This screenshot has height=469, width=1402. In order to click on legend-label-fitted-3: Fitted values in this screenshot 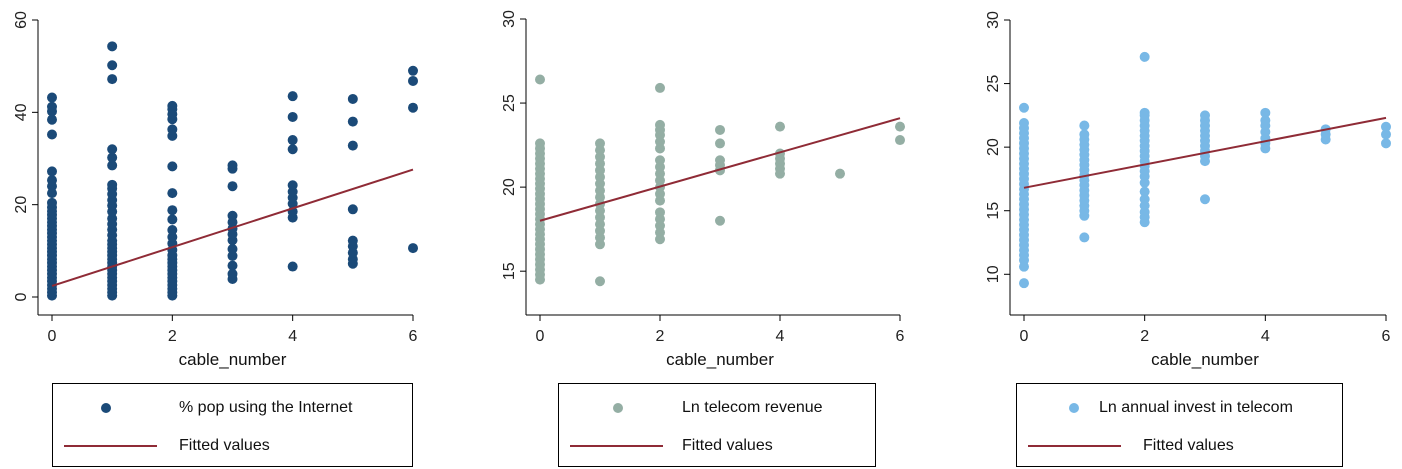, I will do `click(1188, 445)`.